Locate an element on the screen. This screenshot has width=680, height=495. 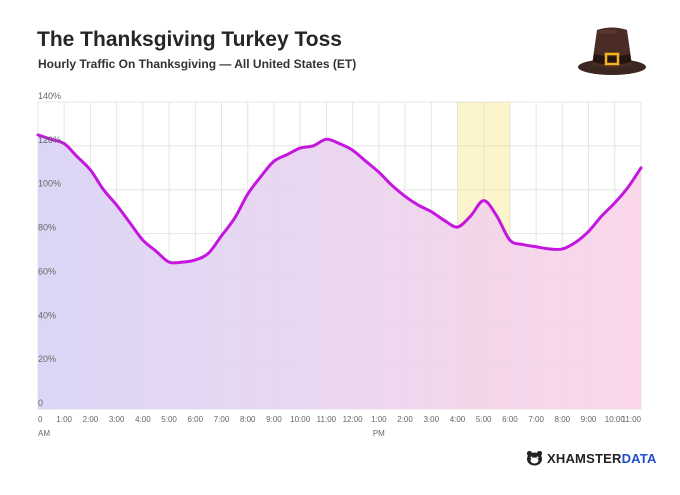
brand-suffix: DATA is located at coordinates (639, 458).